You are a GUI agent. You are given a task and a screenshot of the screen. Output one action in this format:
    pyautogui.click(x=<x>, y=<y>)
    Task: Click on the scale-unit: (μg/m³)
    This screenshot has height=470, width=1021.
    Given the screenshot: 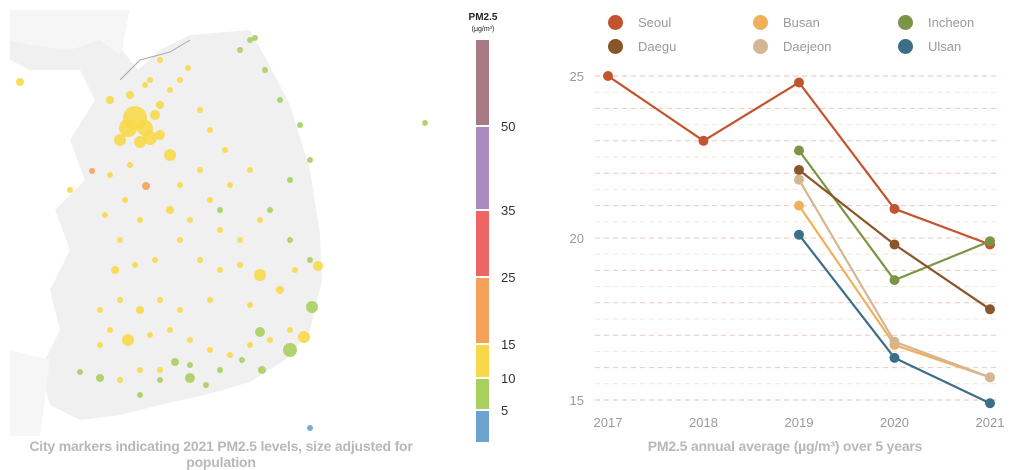 What is the action you would take?
    pyautogui.click(x=483, y=29)
    